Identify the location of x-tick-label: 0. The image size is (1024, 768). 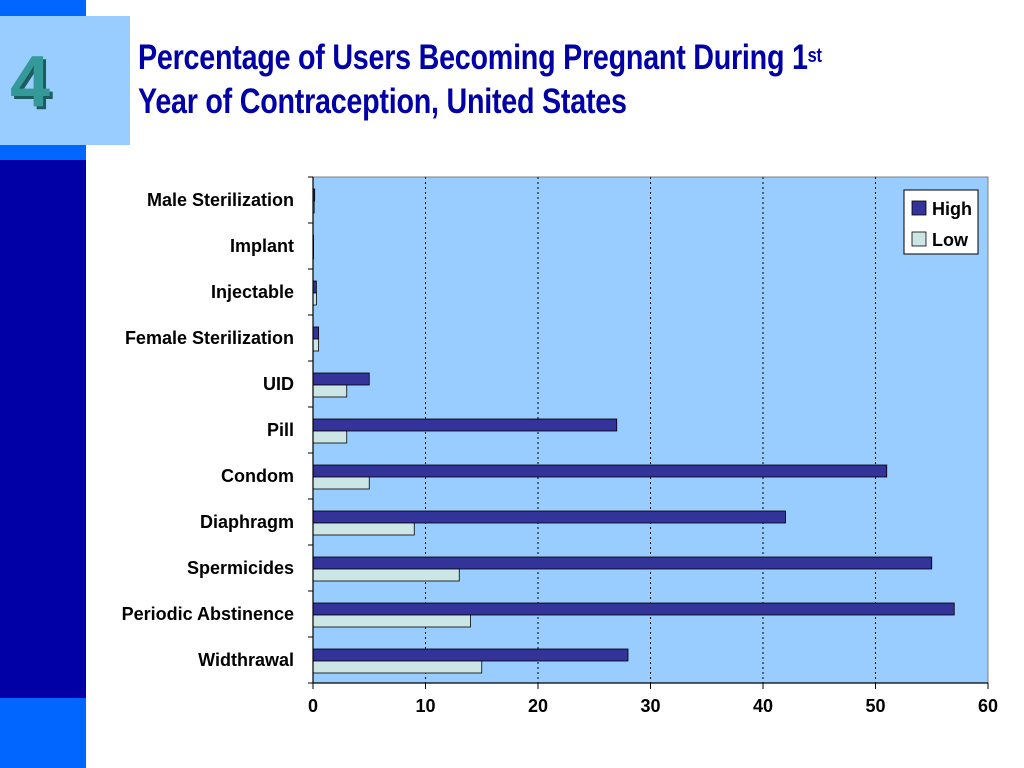
(313, 706).